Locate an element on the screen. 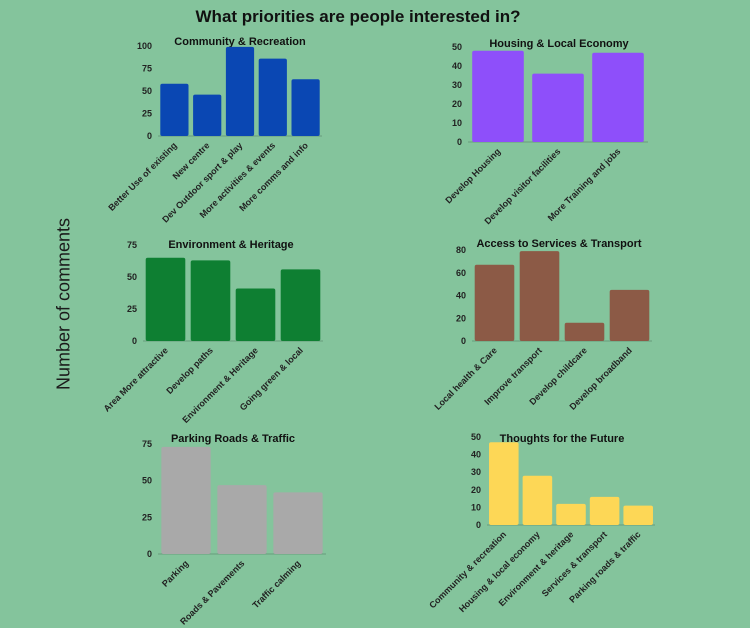 The width and height of the screenshot is (750, 628). chart-title: Access to Services & Transport is located at coordinates (558, 244).